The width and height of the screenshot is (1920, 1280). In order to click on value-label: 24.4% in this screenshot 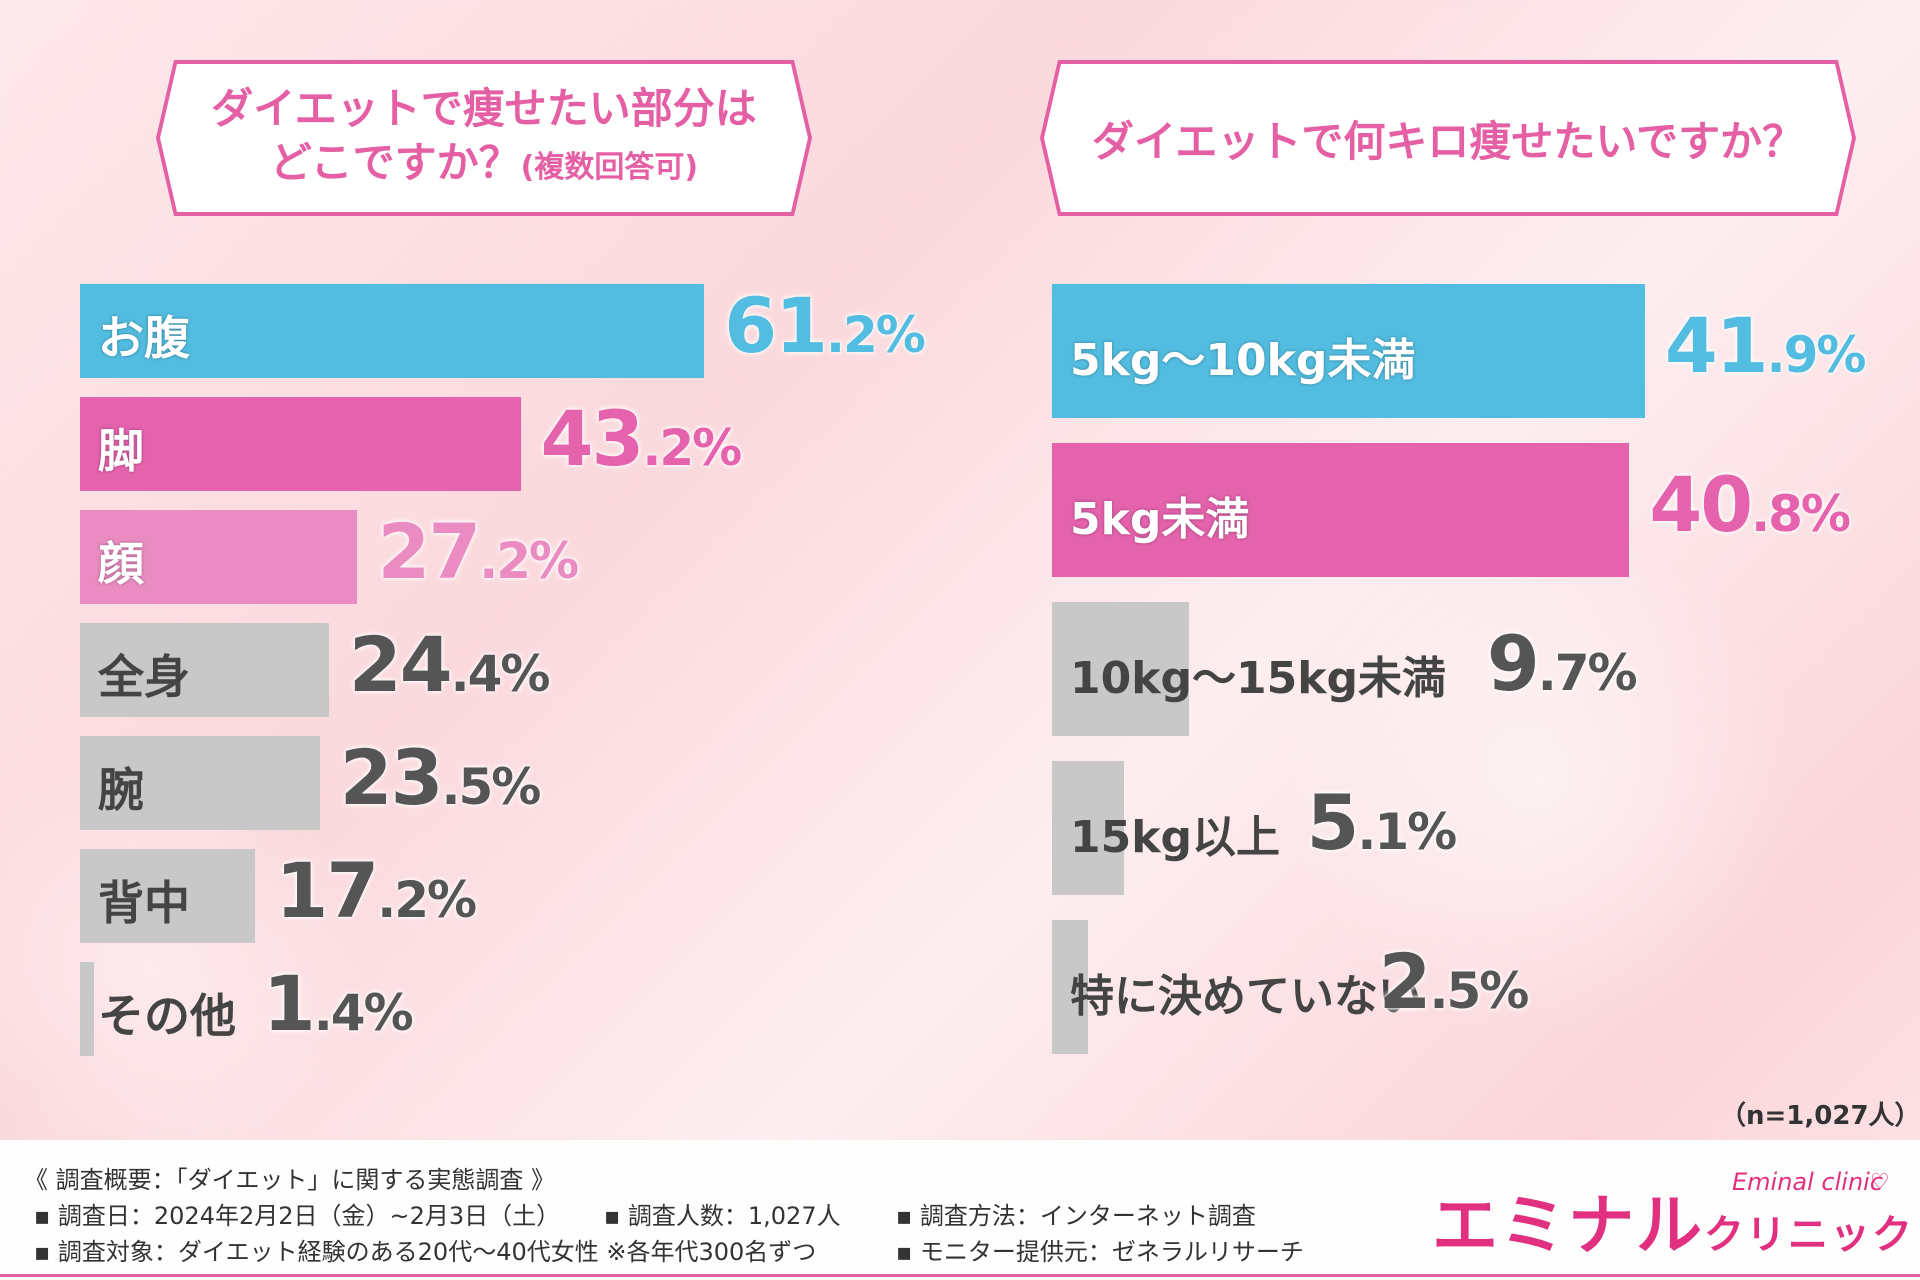, I will do `click(449, 664)`.